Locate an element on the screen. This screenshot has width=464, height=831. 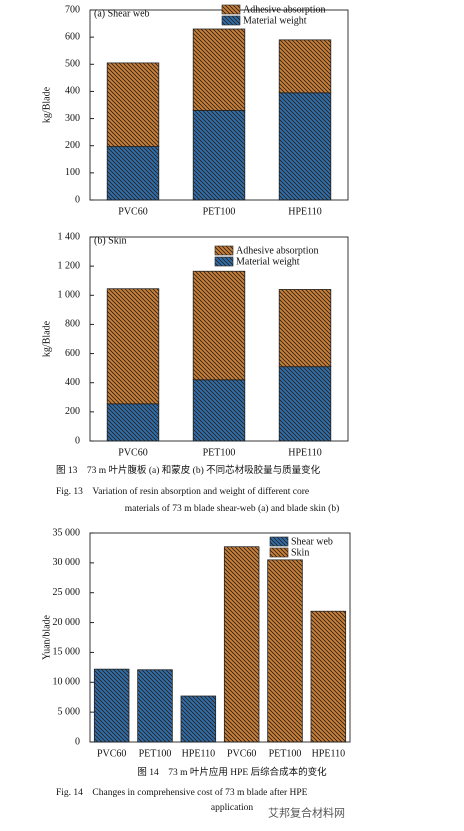
y-tick-label: 15 000 is located at coordinates (67, 652).